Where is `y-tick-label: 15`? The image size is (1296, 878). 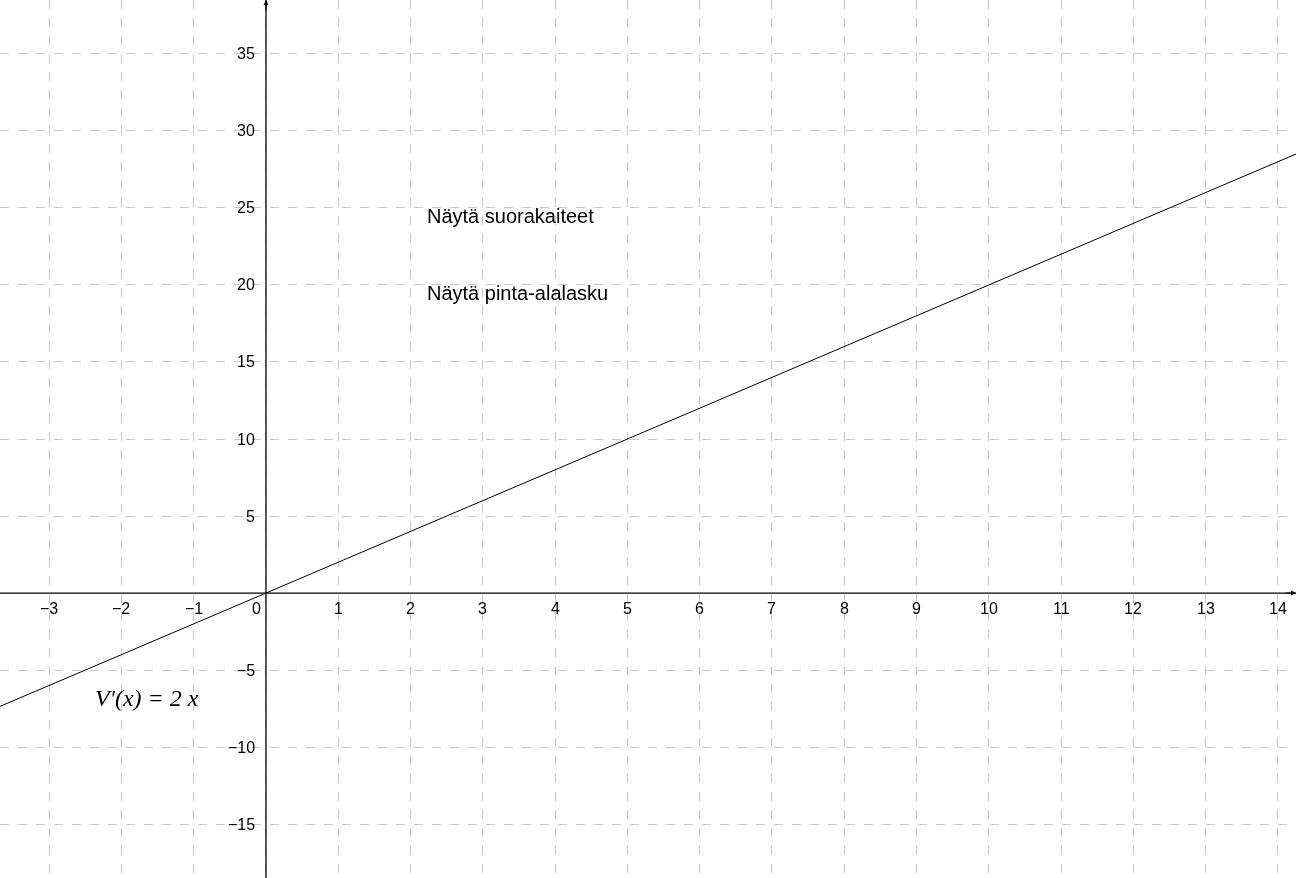
y-tick-label: 15 is located at coordinates (246, 361).